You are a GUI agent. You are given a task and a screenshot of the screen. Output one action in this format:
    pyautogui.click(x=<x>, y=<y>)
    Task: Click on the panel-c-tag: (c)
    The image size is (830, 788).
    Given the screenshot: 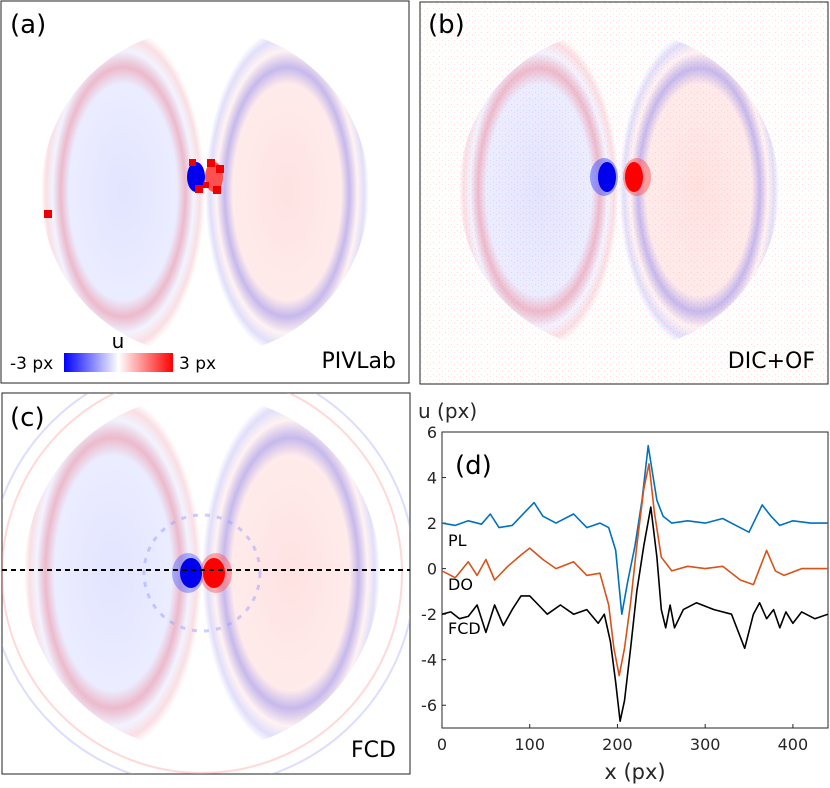 What is the action you would take?
    pyautogui.click(x=27, y=418)
    